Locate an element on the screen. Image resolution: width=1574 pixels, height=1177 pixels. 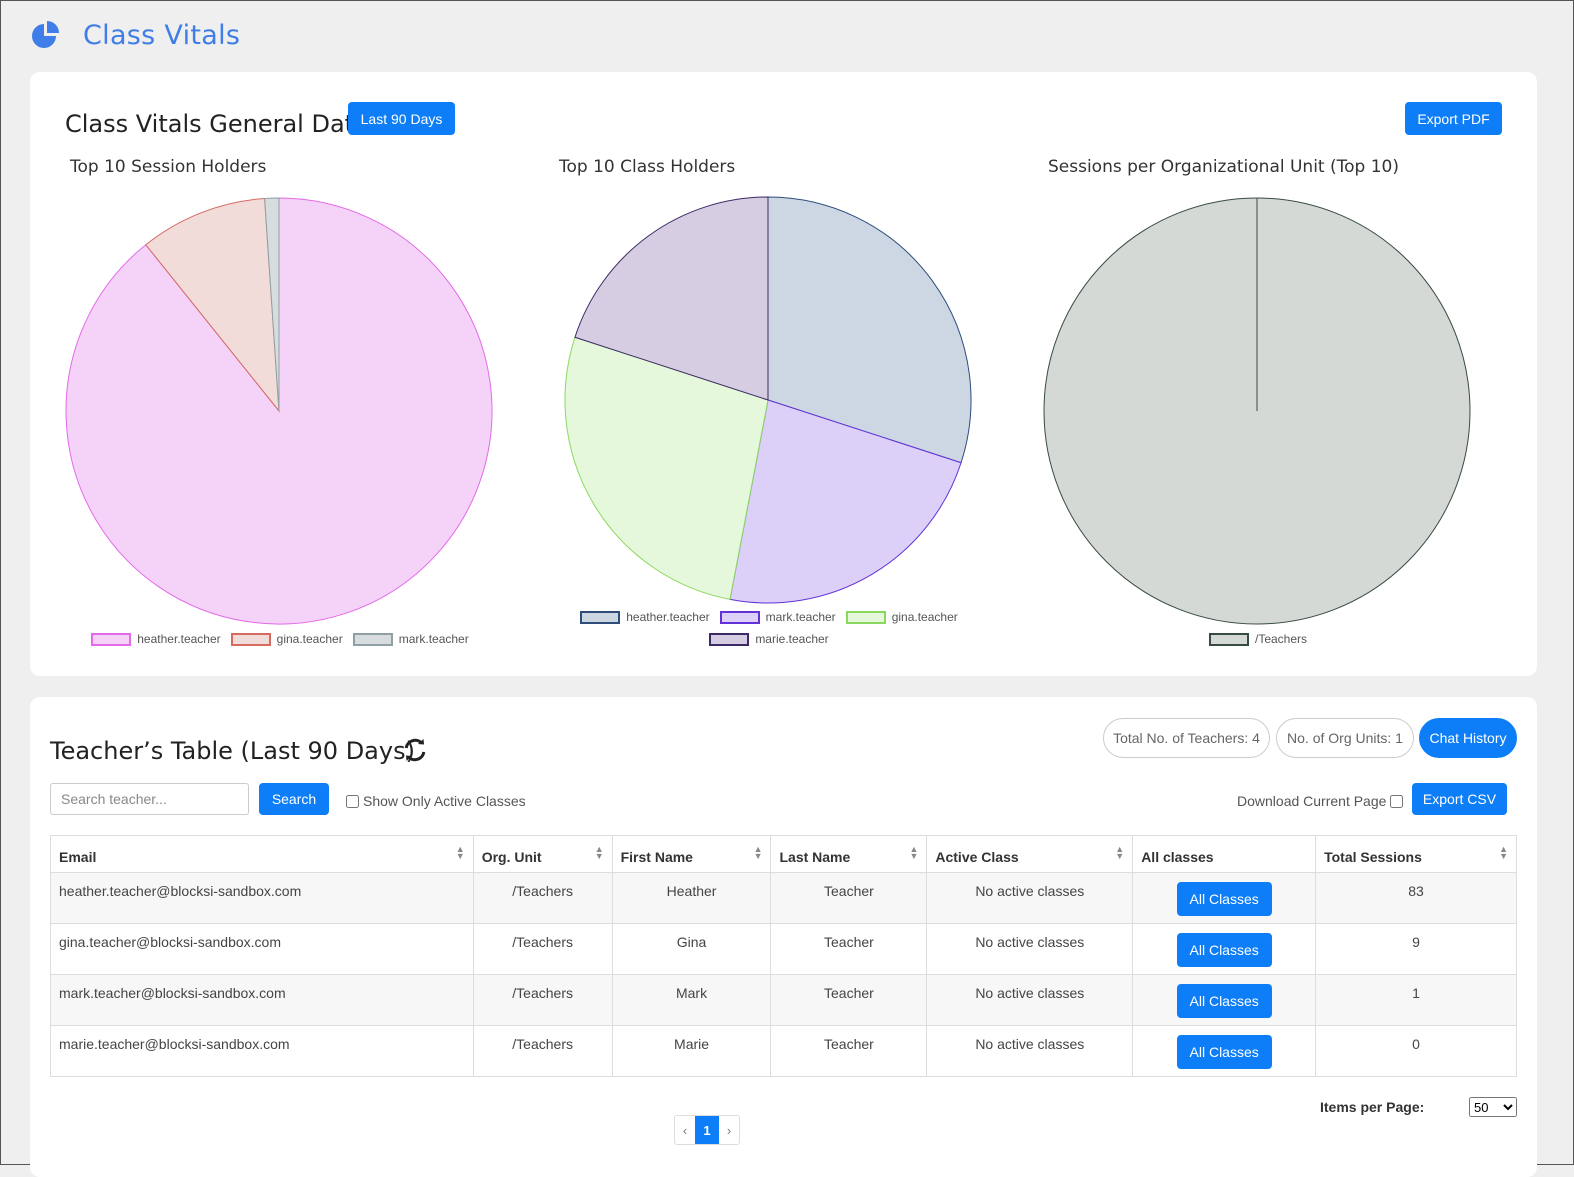
column-header-active-class: Active Class ▲ ▼ is located at coordinates (1030, 854).